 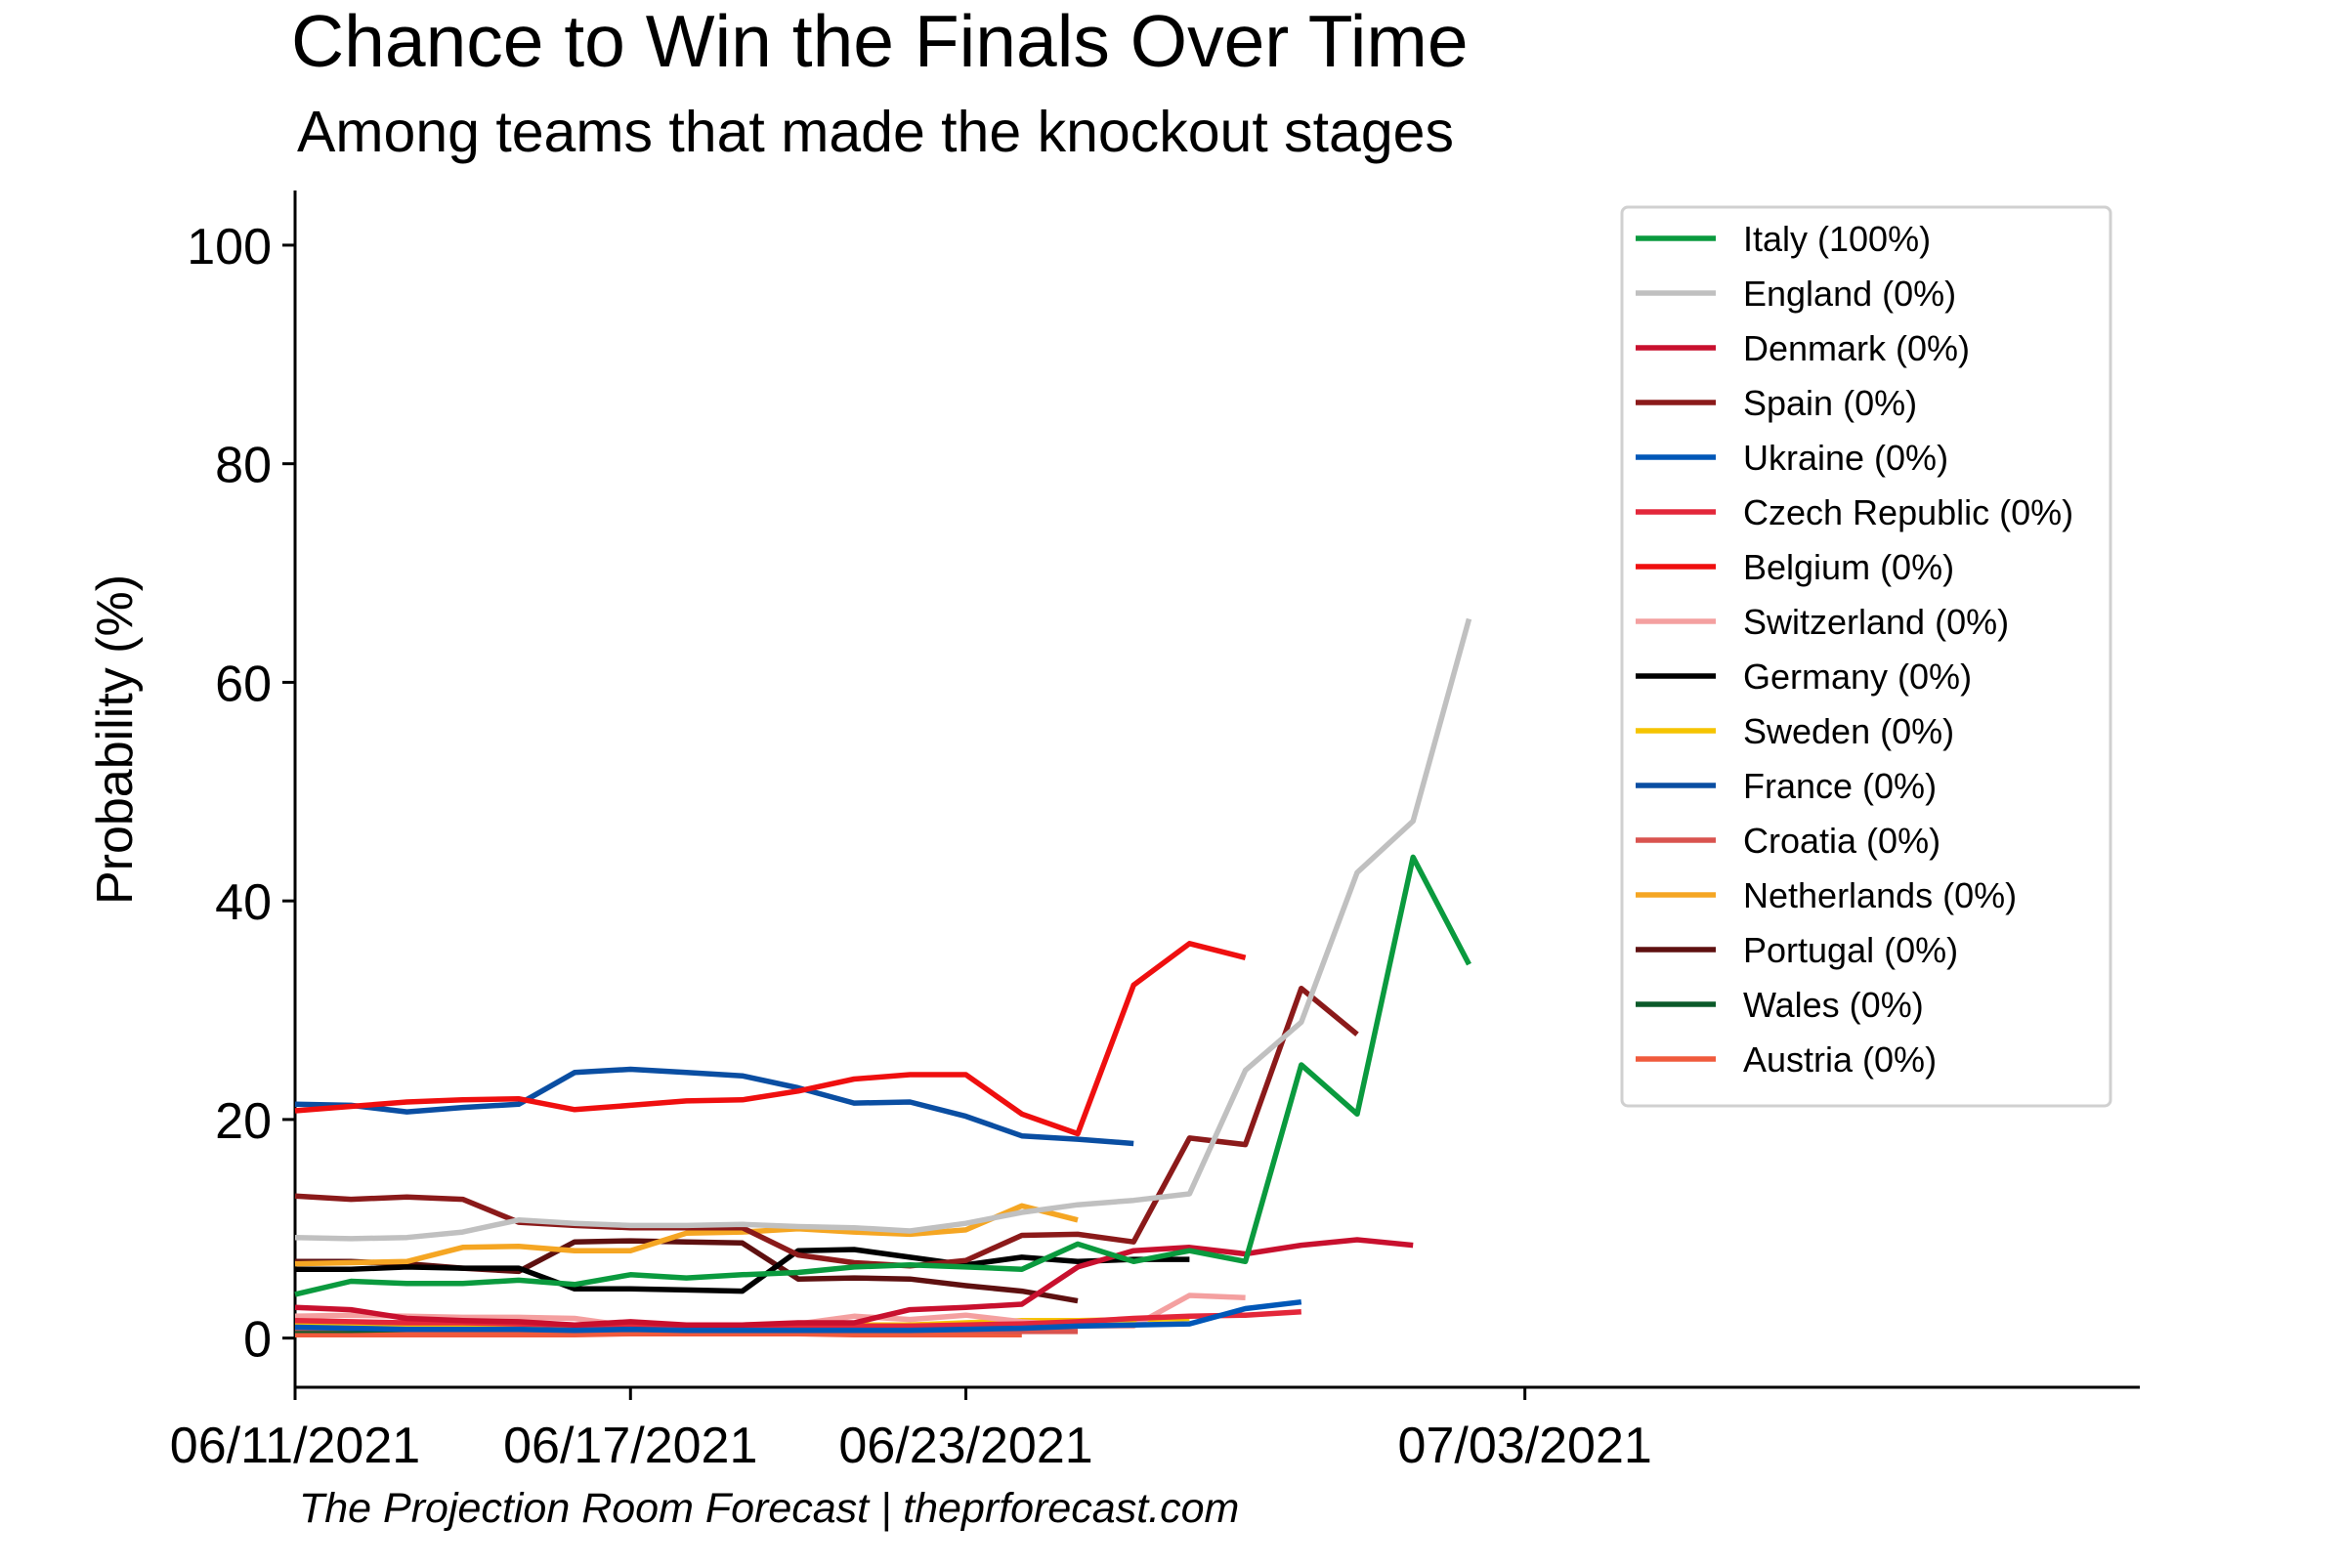 What do you see at coordinates (1525, 1446) in the screenshot?
I see `x-tick-label: 07/03/2021` at bounding box center [1525, 1446].